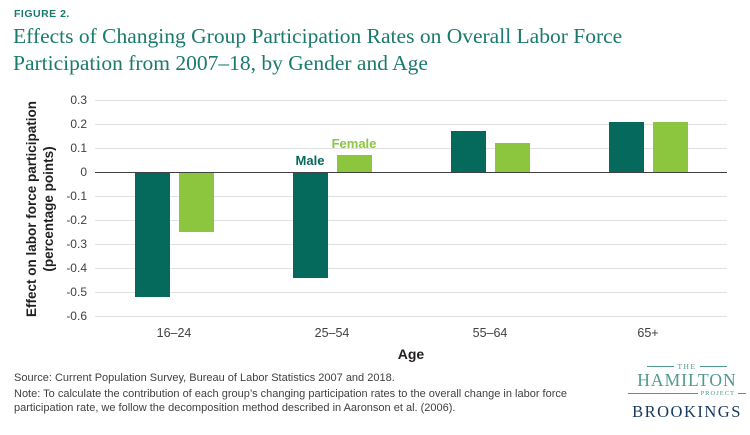  Describe the element at coordinates (76, 316) in the screenshot. I see `y-tick-label: -0.6` at that location.